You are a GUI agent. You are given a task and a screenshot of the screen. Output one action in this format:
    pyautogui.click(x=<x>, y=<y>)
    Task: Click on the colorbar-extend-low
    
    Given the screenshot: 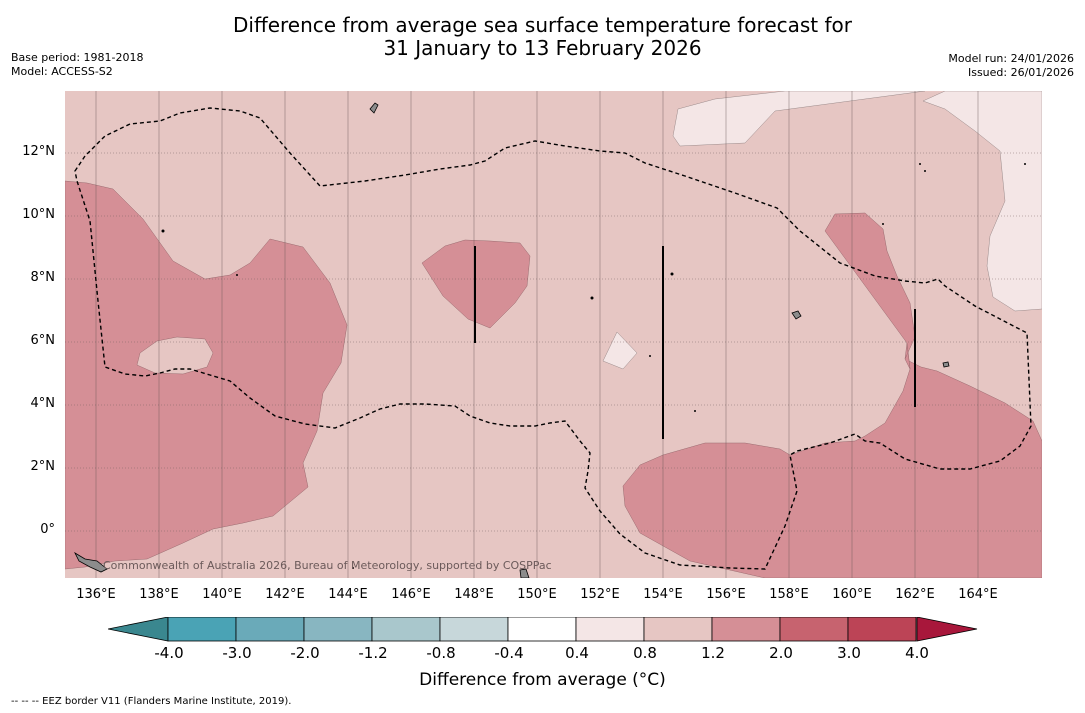 What is the action you would take?
    pyautogui.click(x=138, y=629)
    